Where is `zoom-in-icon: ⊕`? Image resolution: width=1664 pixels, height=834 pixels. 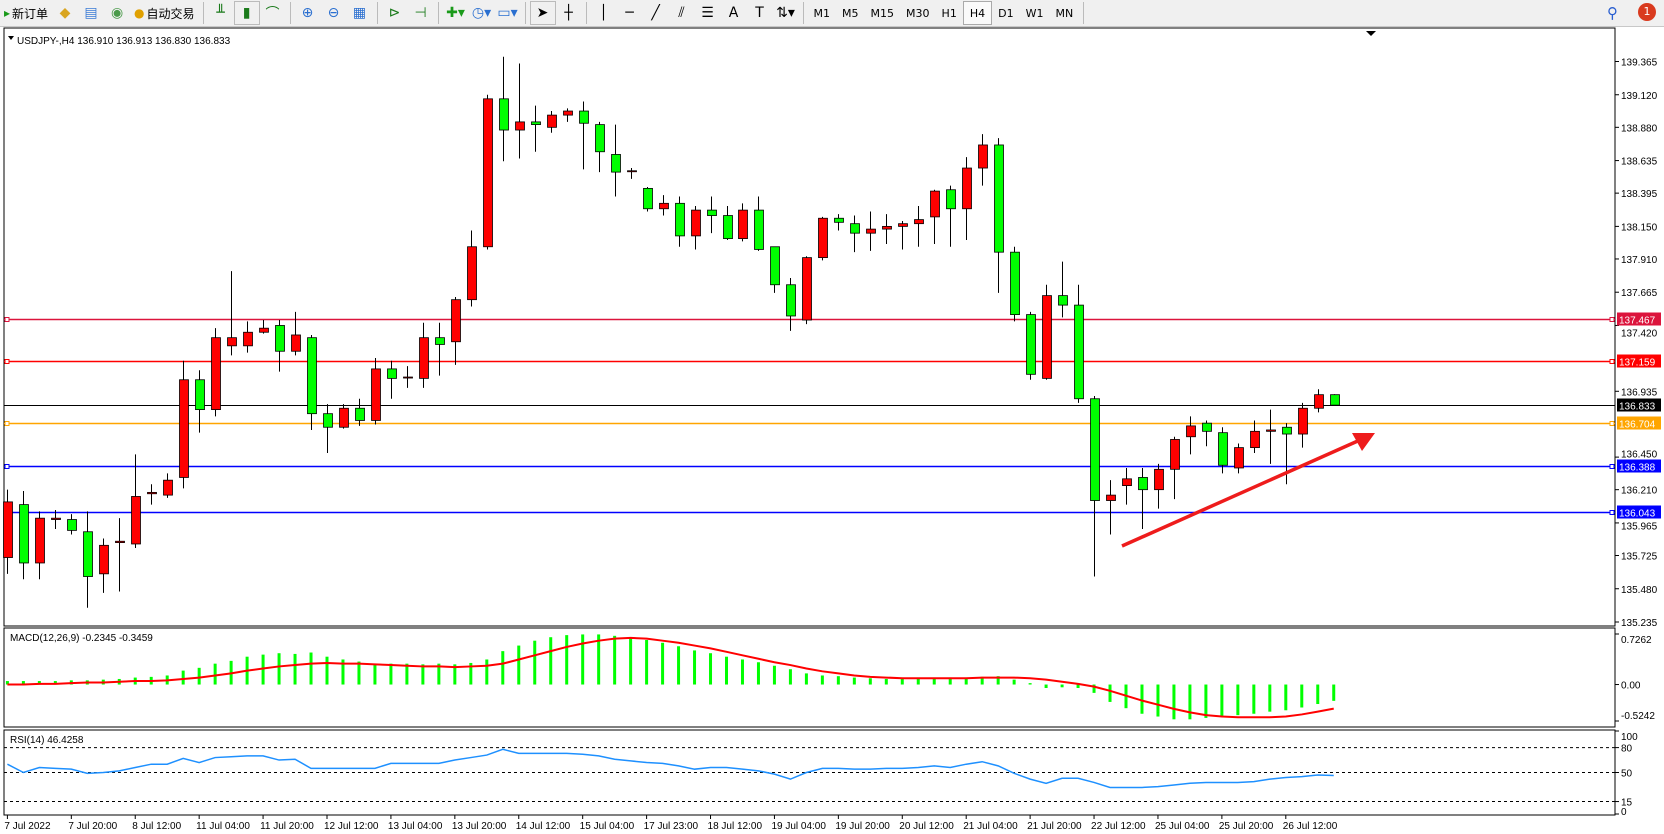
zoom-in-icon: ⊕ is located at coordinates (307, 13).